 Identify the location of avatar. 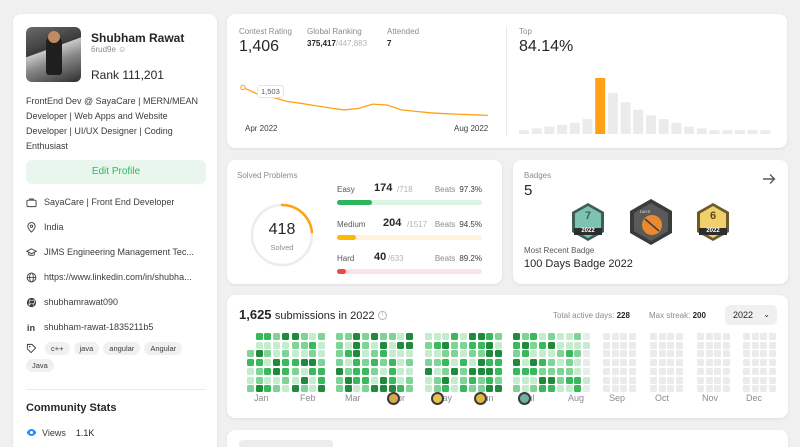
(53, 54).